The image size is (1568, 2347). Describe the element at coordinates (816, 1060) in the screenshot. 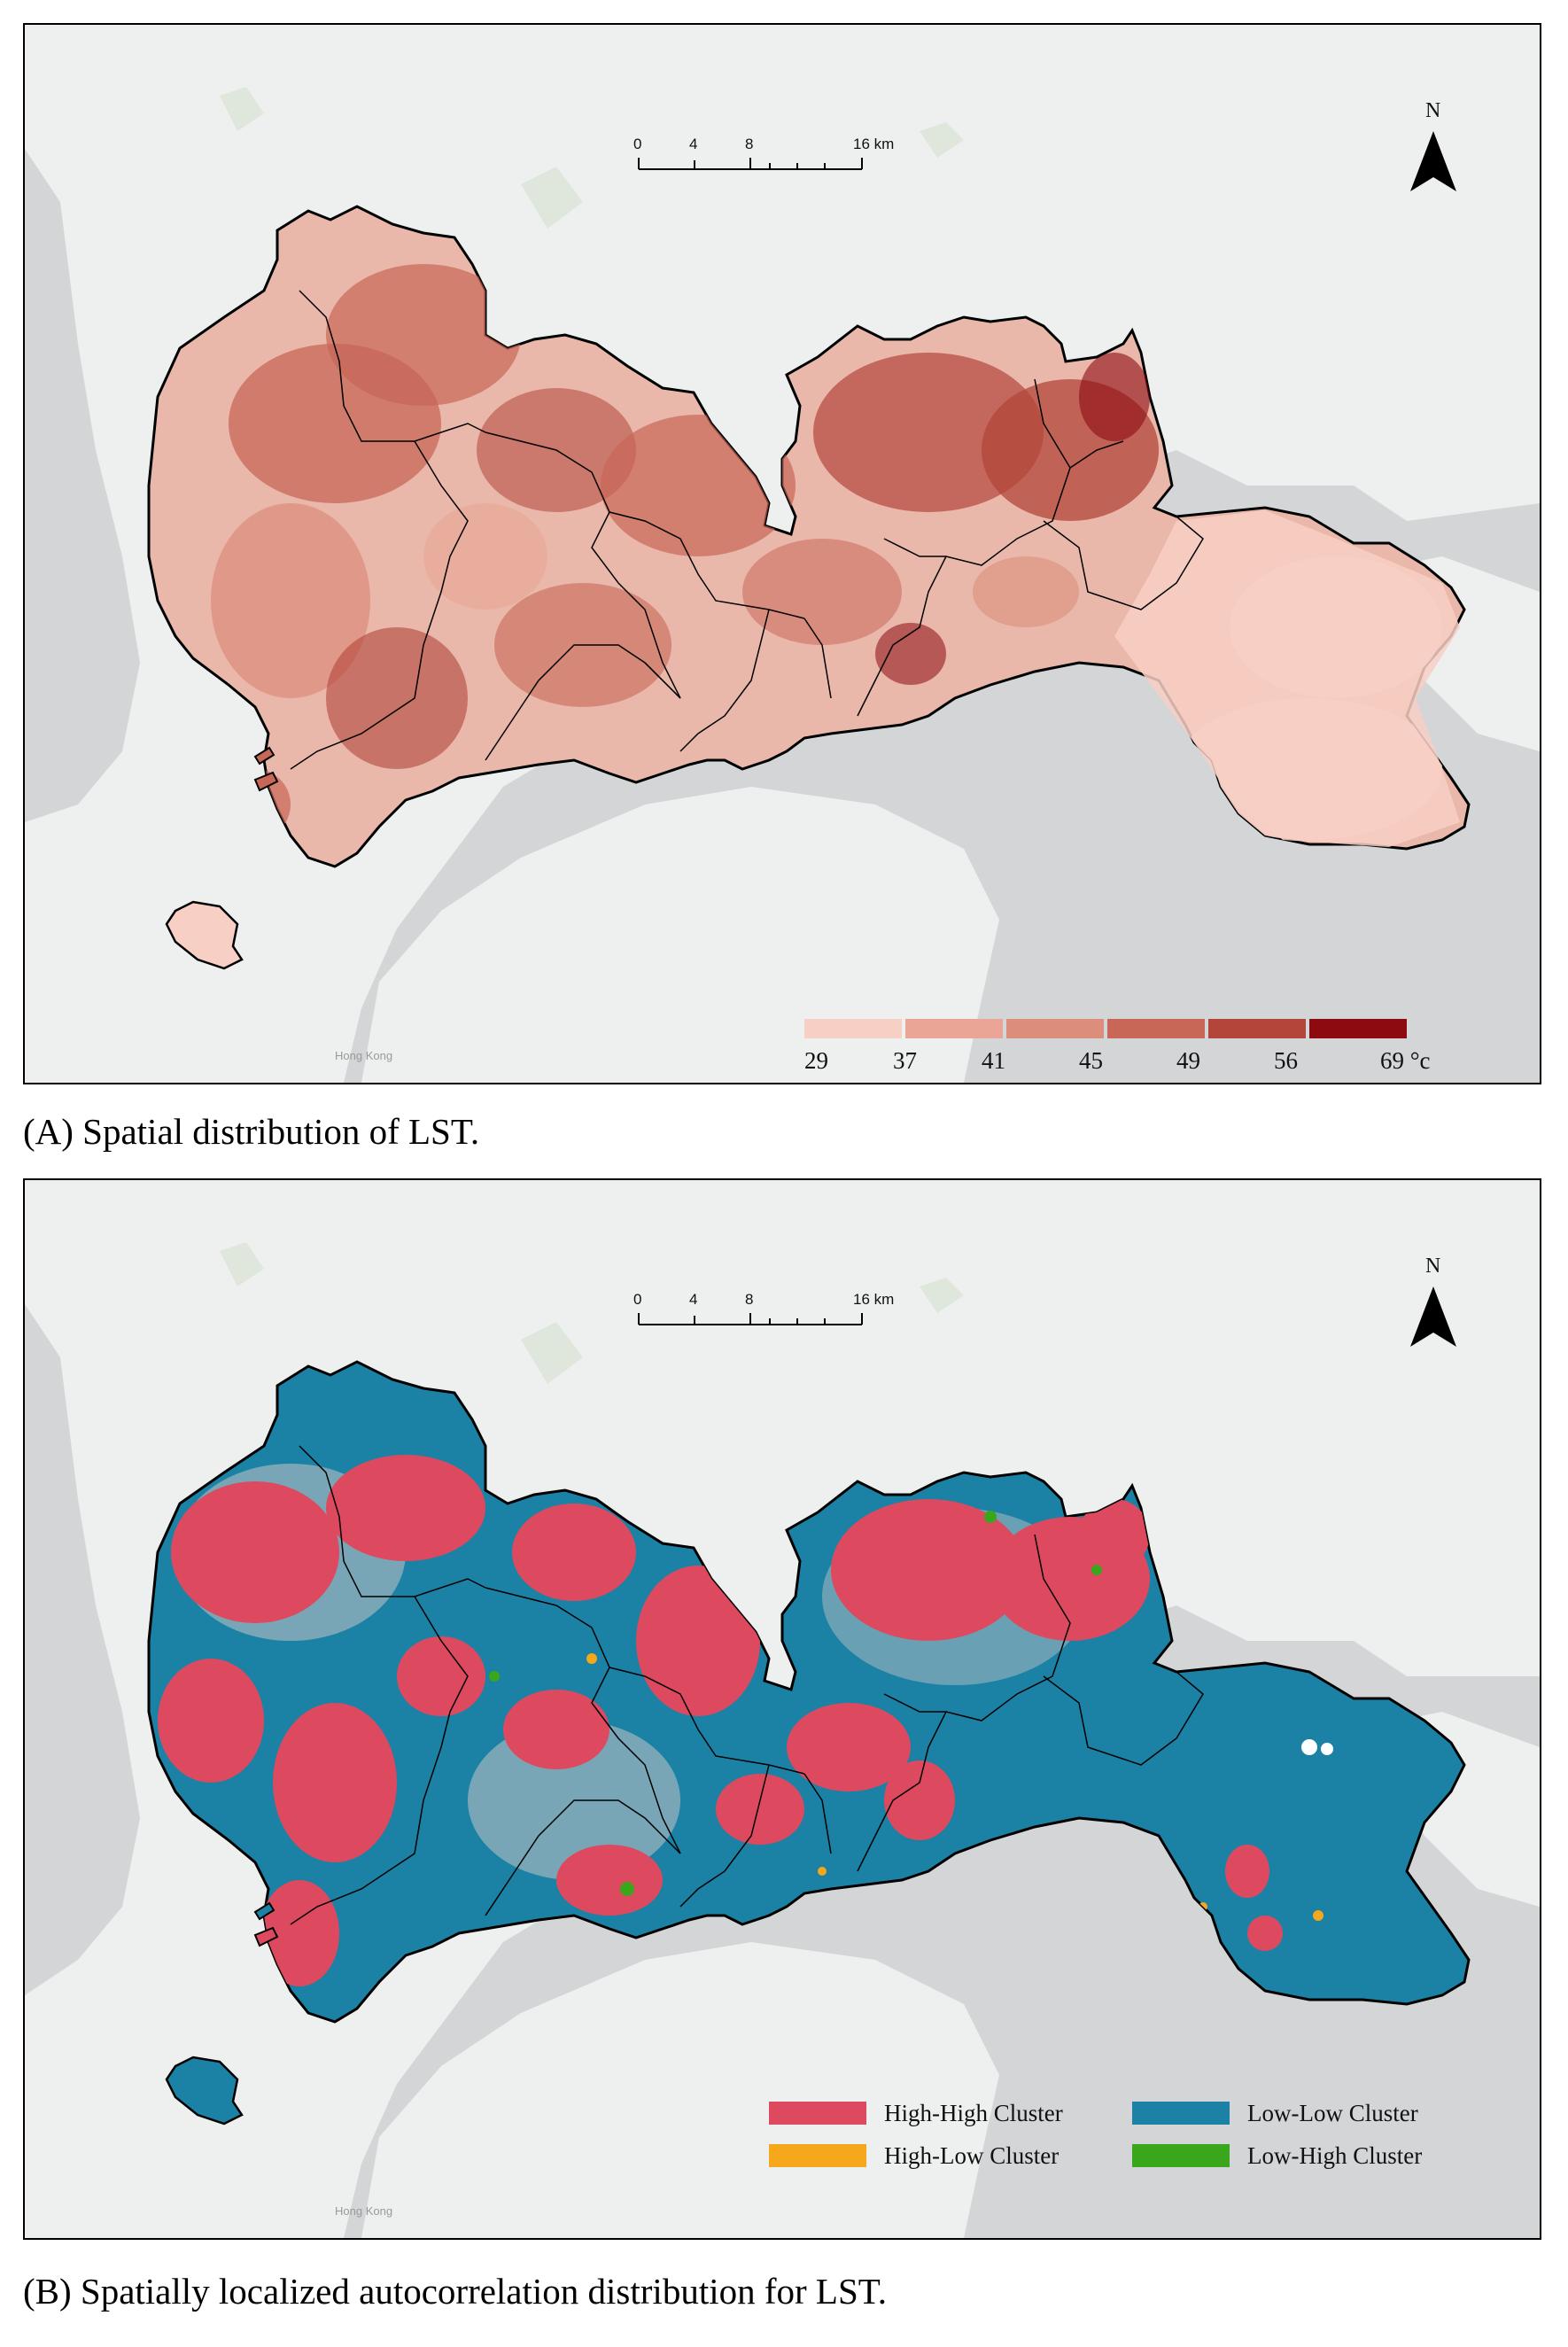

I see `legend-tick-label: 29` at that location.